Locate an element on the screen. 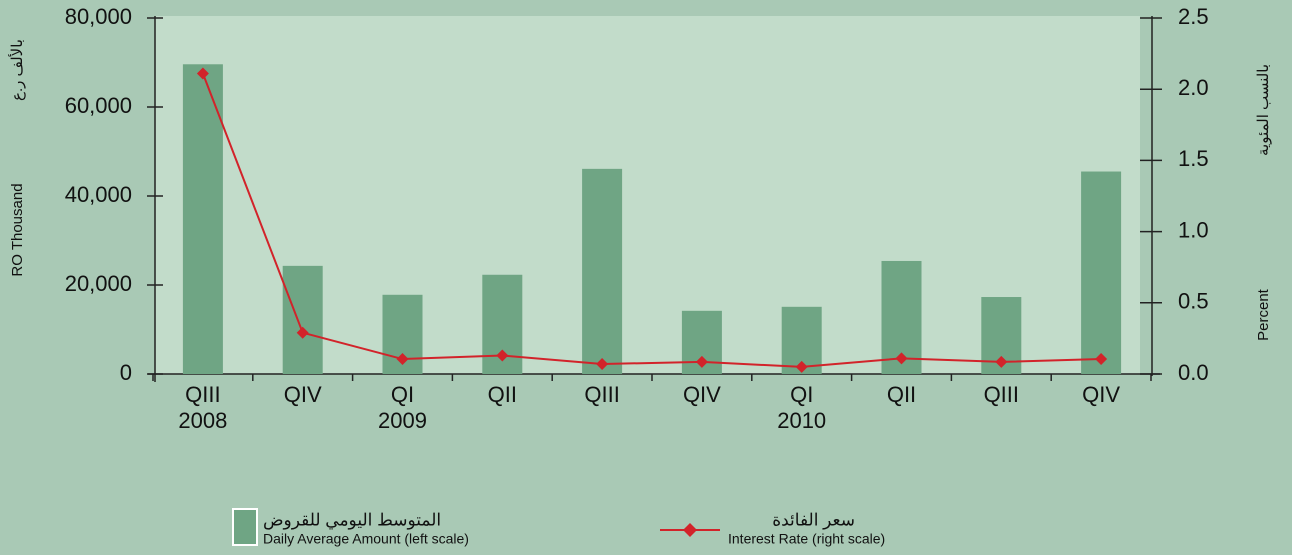 The width and height of the screenshot is (1292, 555). y2-tick-label: 0.5 is located at coordinates (1193, 301).